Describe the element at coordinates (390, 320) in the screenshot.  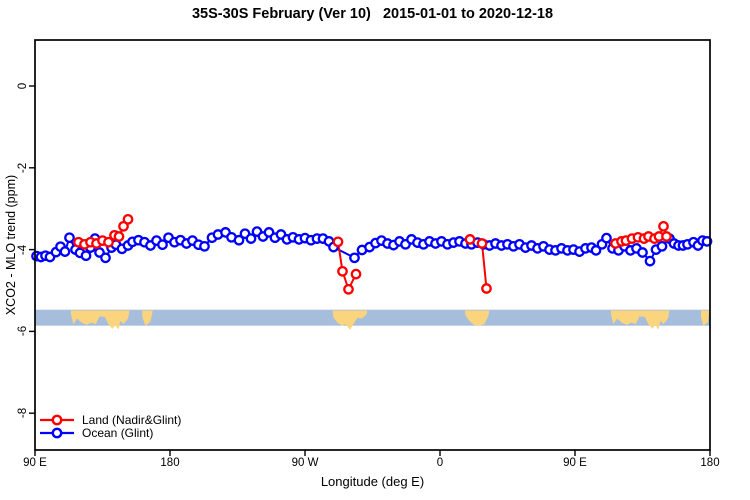
I see `land-patches` at that location.